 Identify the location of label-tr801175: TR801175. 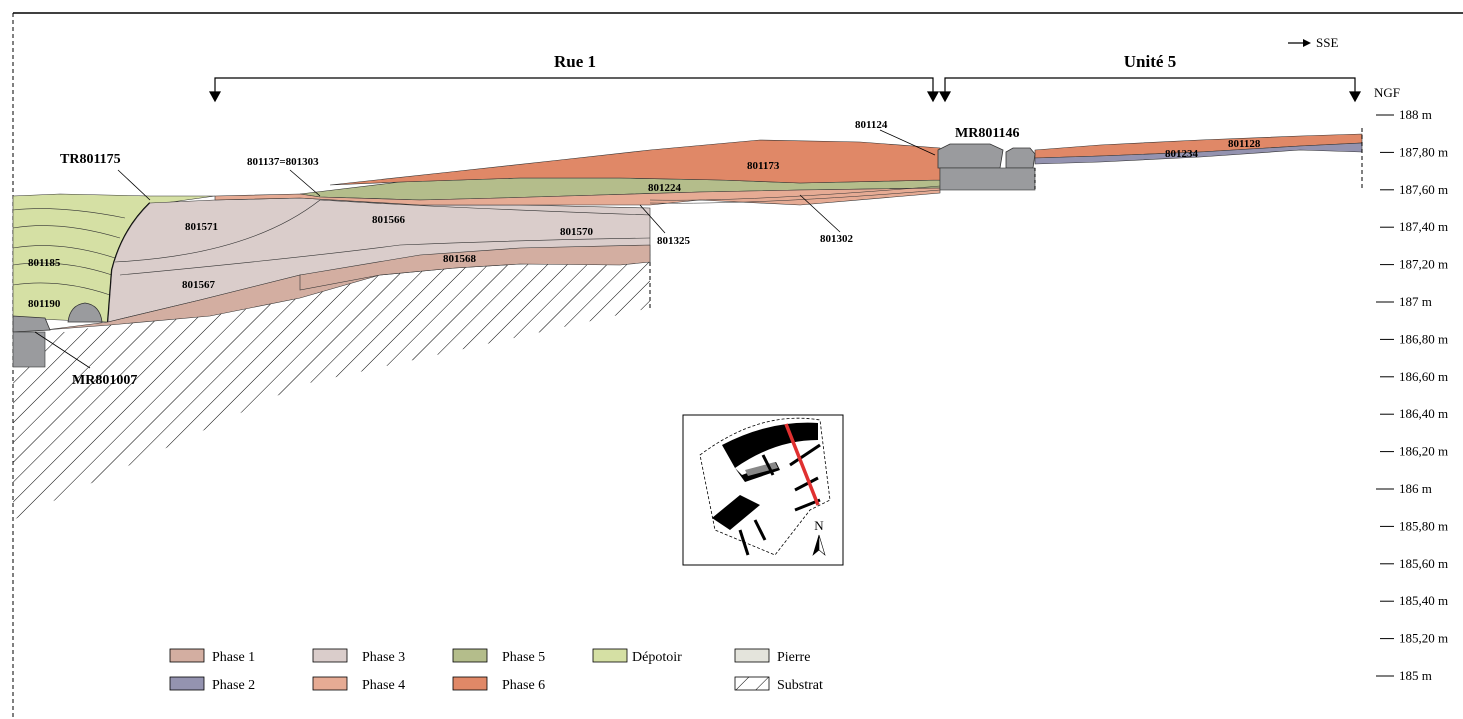
(90, 159).